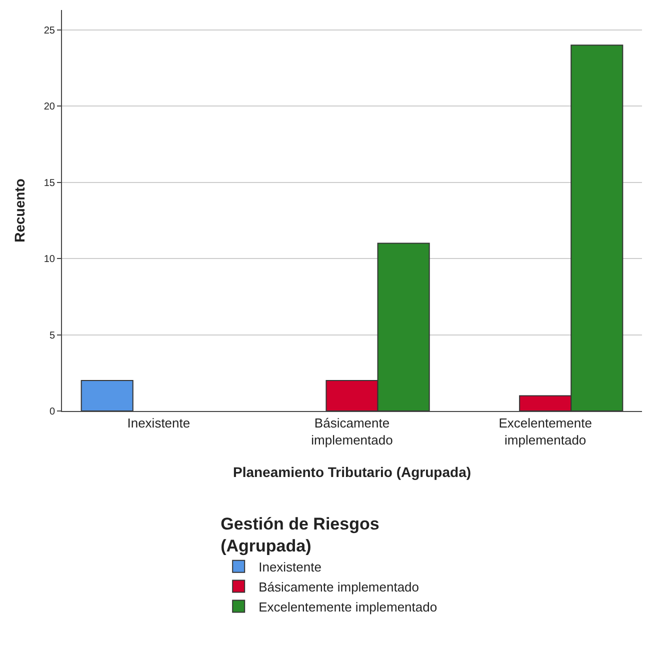  What do you see at coordinates (19, 210) in the screenshot?
I see `y-axis-title: Recuento` at bounding box center [19, 210].